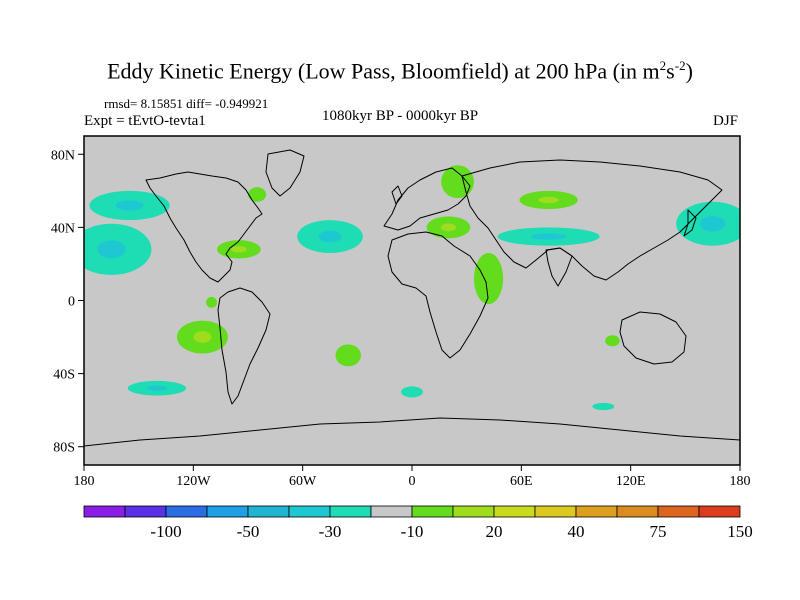  What do you see at coordinates (576, 531) in the screenshot?
I see `colorbar-label: 40` at bounding box center [576, 531].